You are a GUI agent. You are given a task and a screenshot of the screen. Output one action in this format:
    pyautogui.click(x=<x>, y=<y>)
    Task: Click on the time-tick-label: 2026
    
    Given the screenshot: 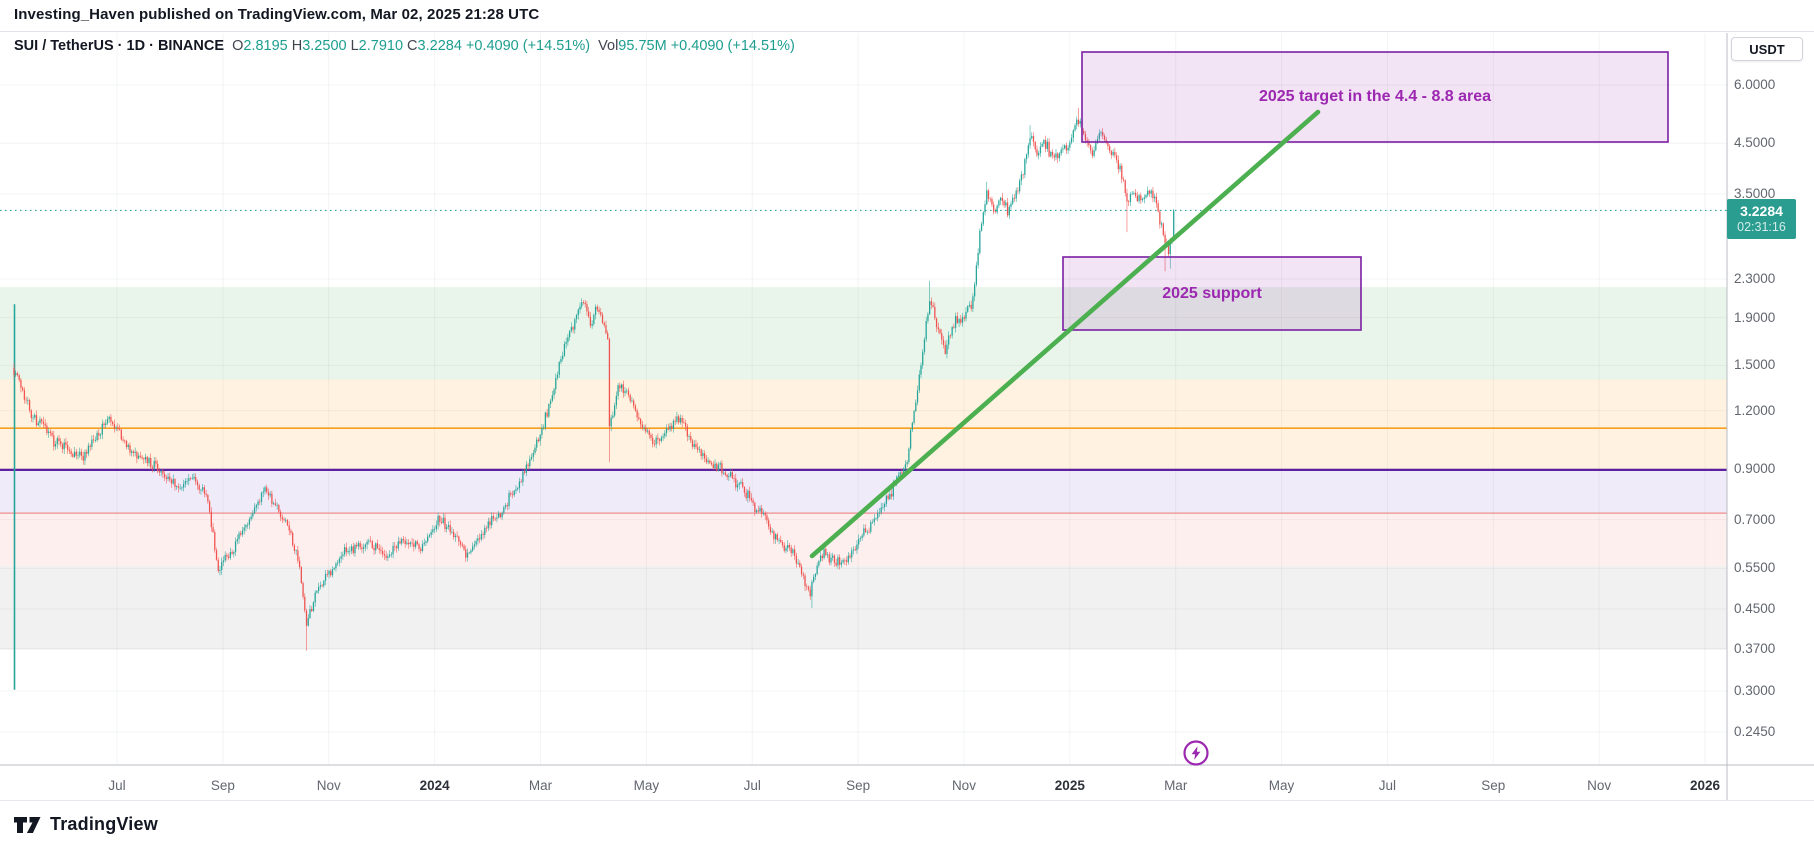 What is the action you would take?
    pyautogui.click(x=1705, y=785)
    